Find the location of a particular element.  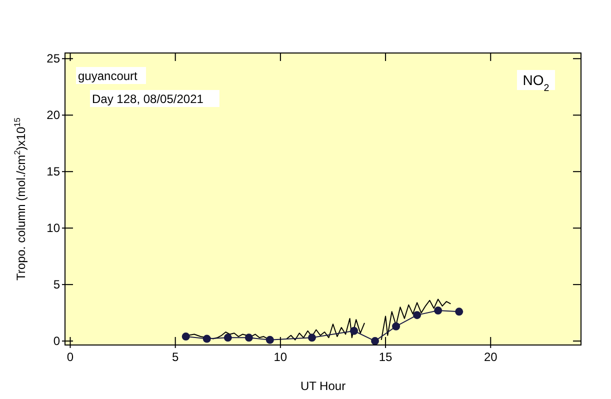

text: NO$_{2}$ is located at coordinates (536, 83).